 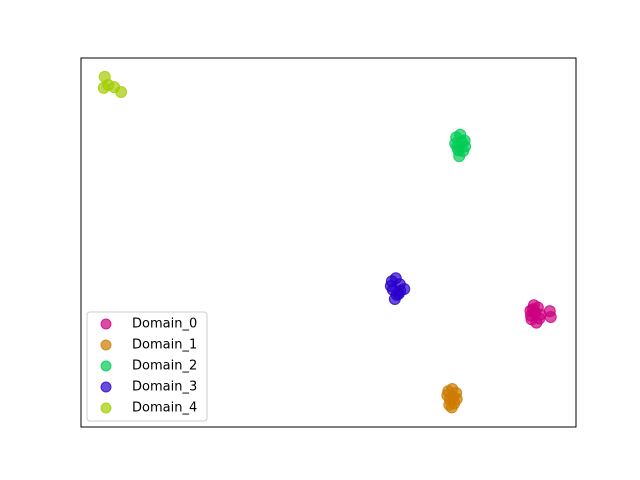 I want to click on legend-label: Domain_3, so click(x=164, y=387).